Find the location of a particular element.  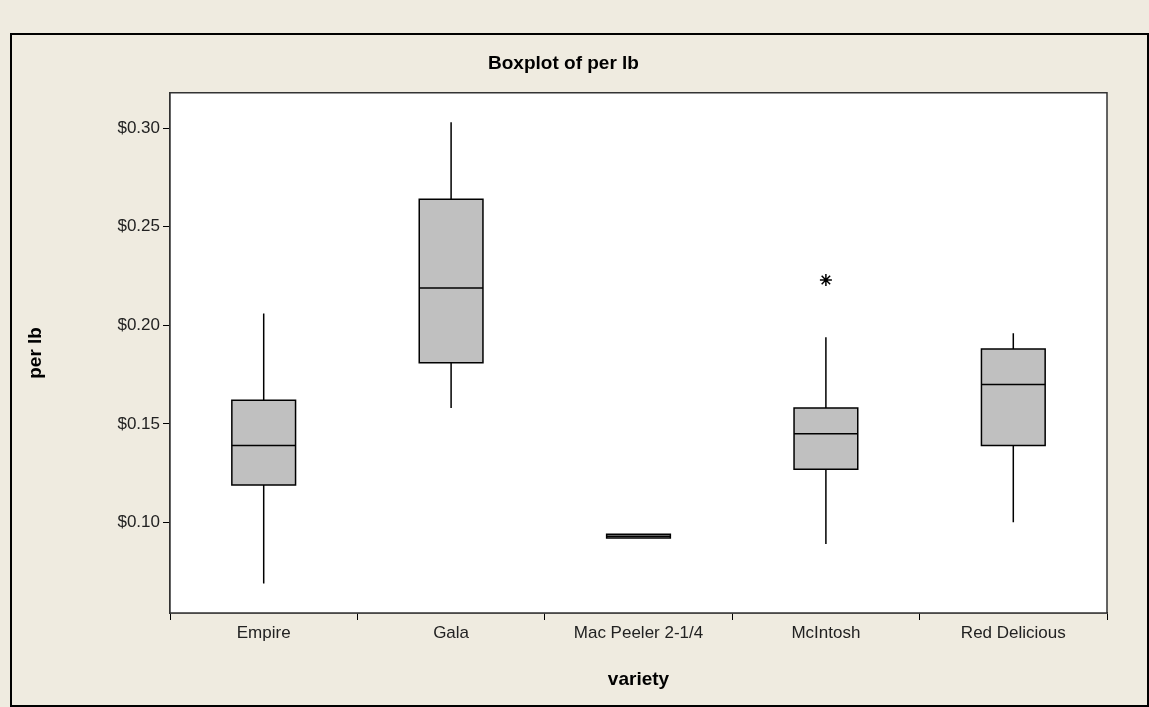

y-tick-label: $0.30 is located at coordinates (138, 127).